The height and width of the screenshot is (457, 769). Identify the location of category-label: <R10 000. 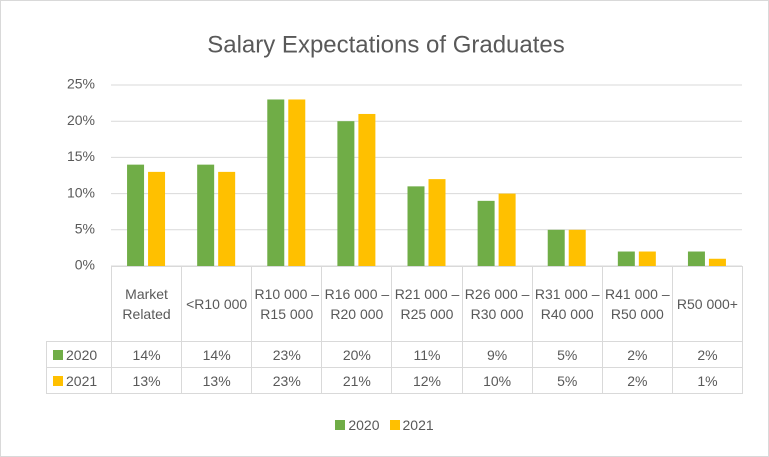
(217, 304).